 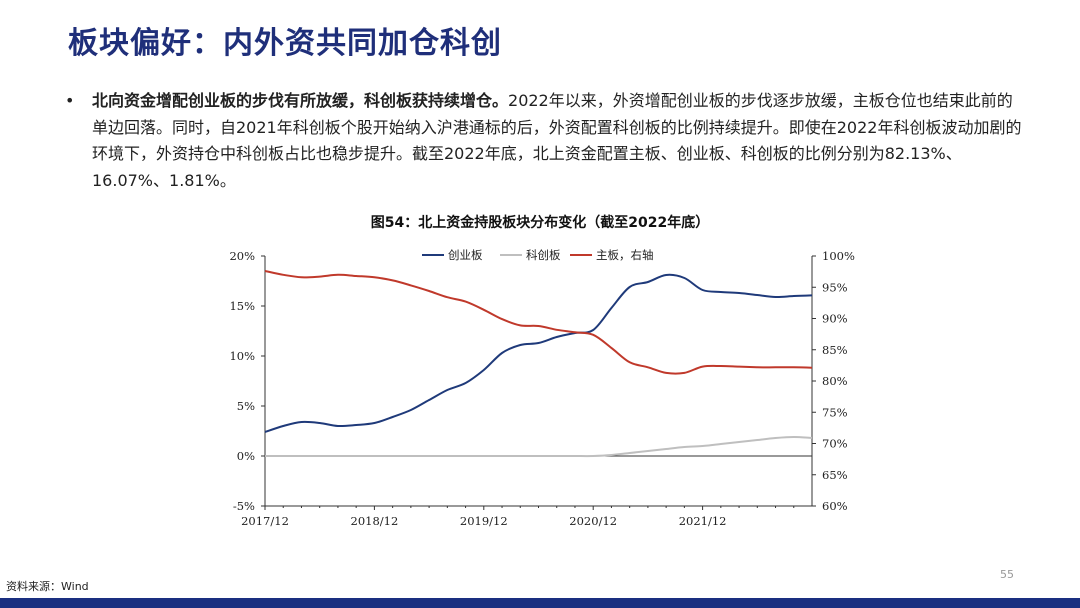 I want to click on series-kechuang-line, so click(x=539, y=446).